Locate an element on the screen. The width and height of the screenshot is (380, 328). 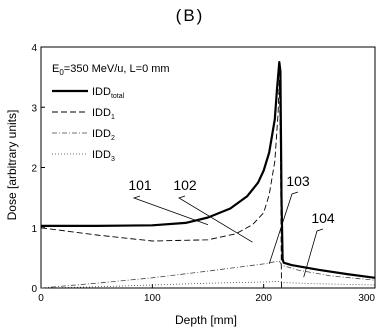
y-tick-label: 2 is located at coordinates (34, 169).